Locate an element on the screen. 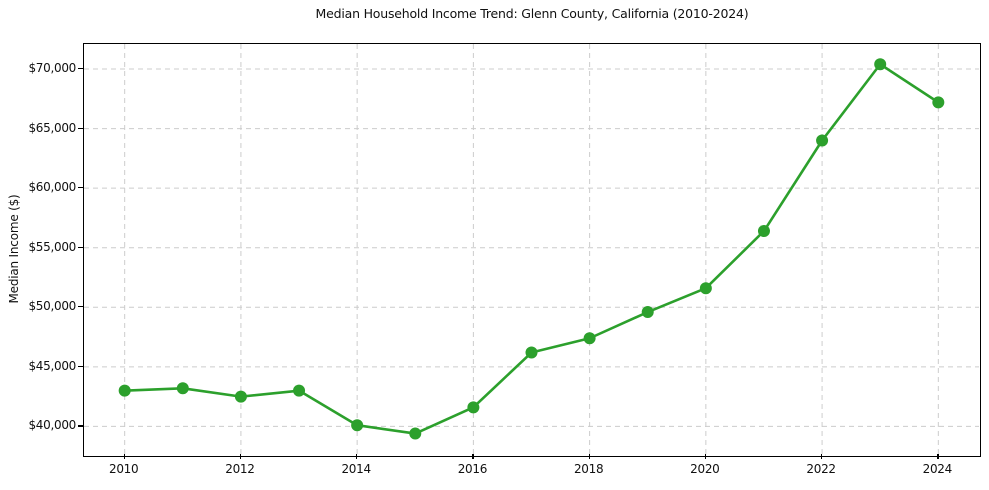 This screenshot has height=490, width=989. x-tick-label: 2014 is located at coordinates (356, 469).